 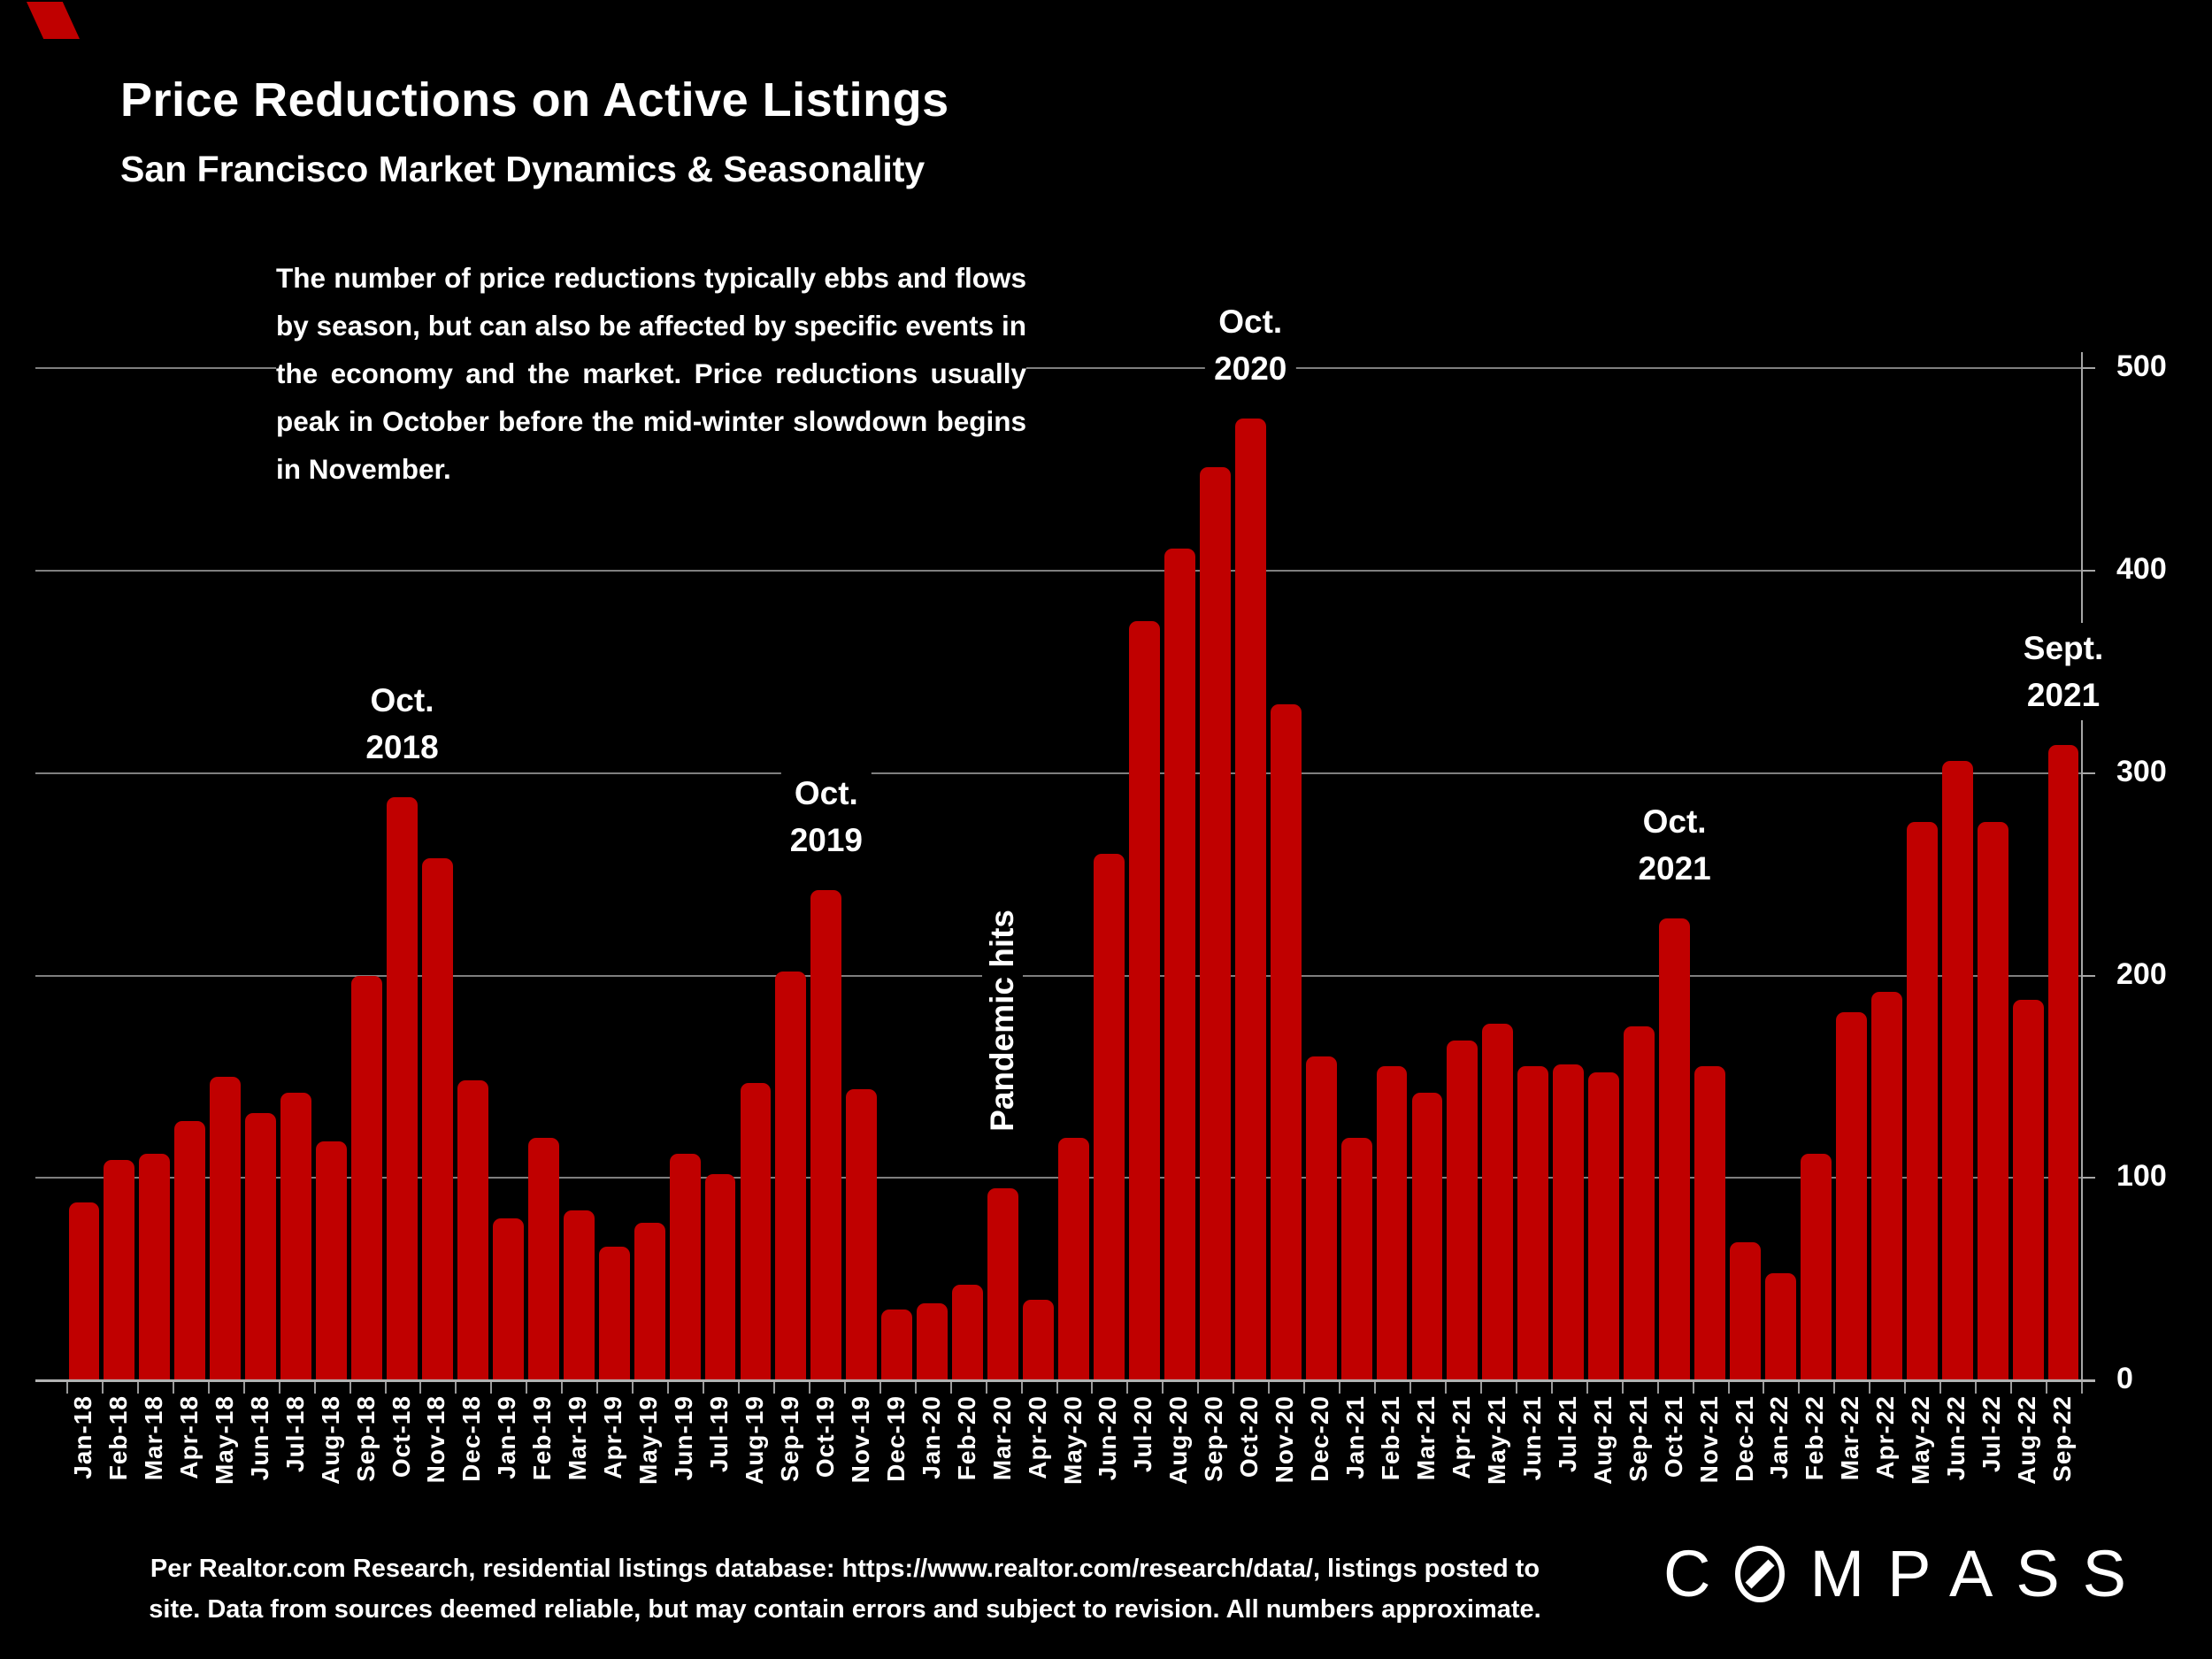 What do you see at coordinates (535, 100) in the screenshot?
I see `page-title: Price Reductions on Active Listings` at bounding box center [535, 100].